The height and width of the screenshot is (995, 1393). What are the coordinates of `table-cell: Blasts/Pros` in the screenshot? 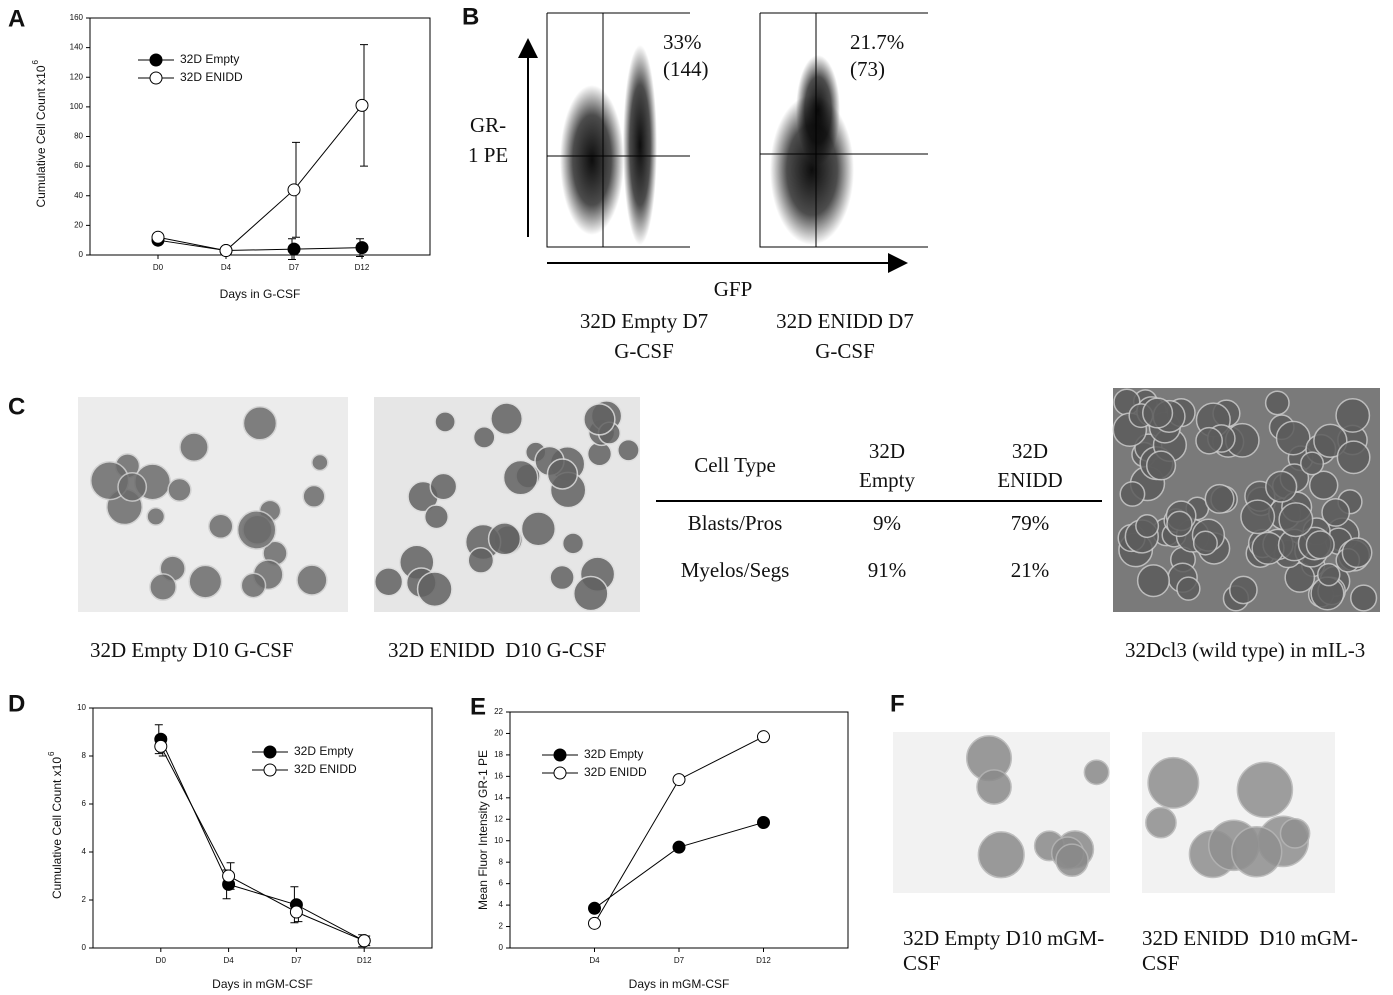 It's located at (735, 523).